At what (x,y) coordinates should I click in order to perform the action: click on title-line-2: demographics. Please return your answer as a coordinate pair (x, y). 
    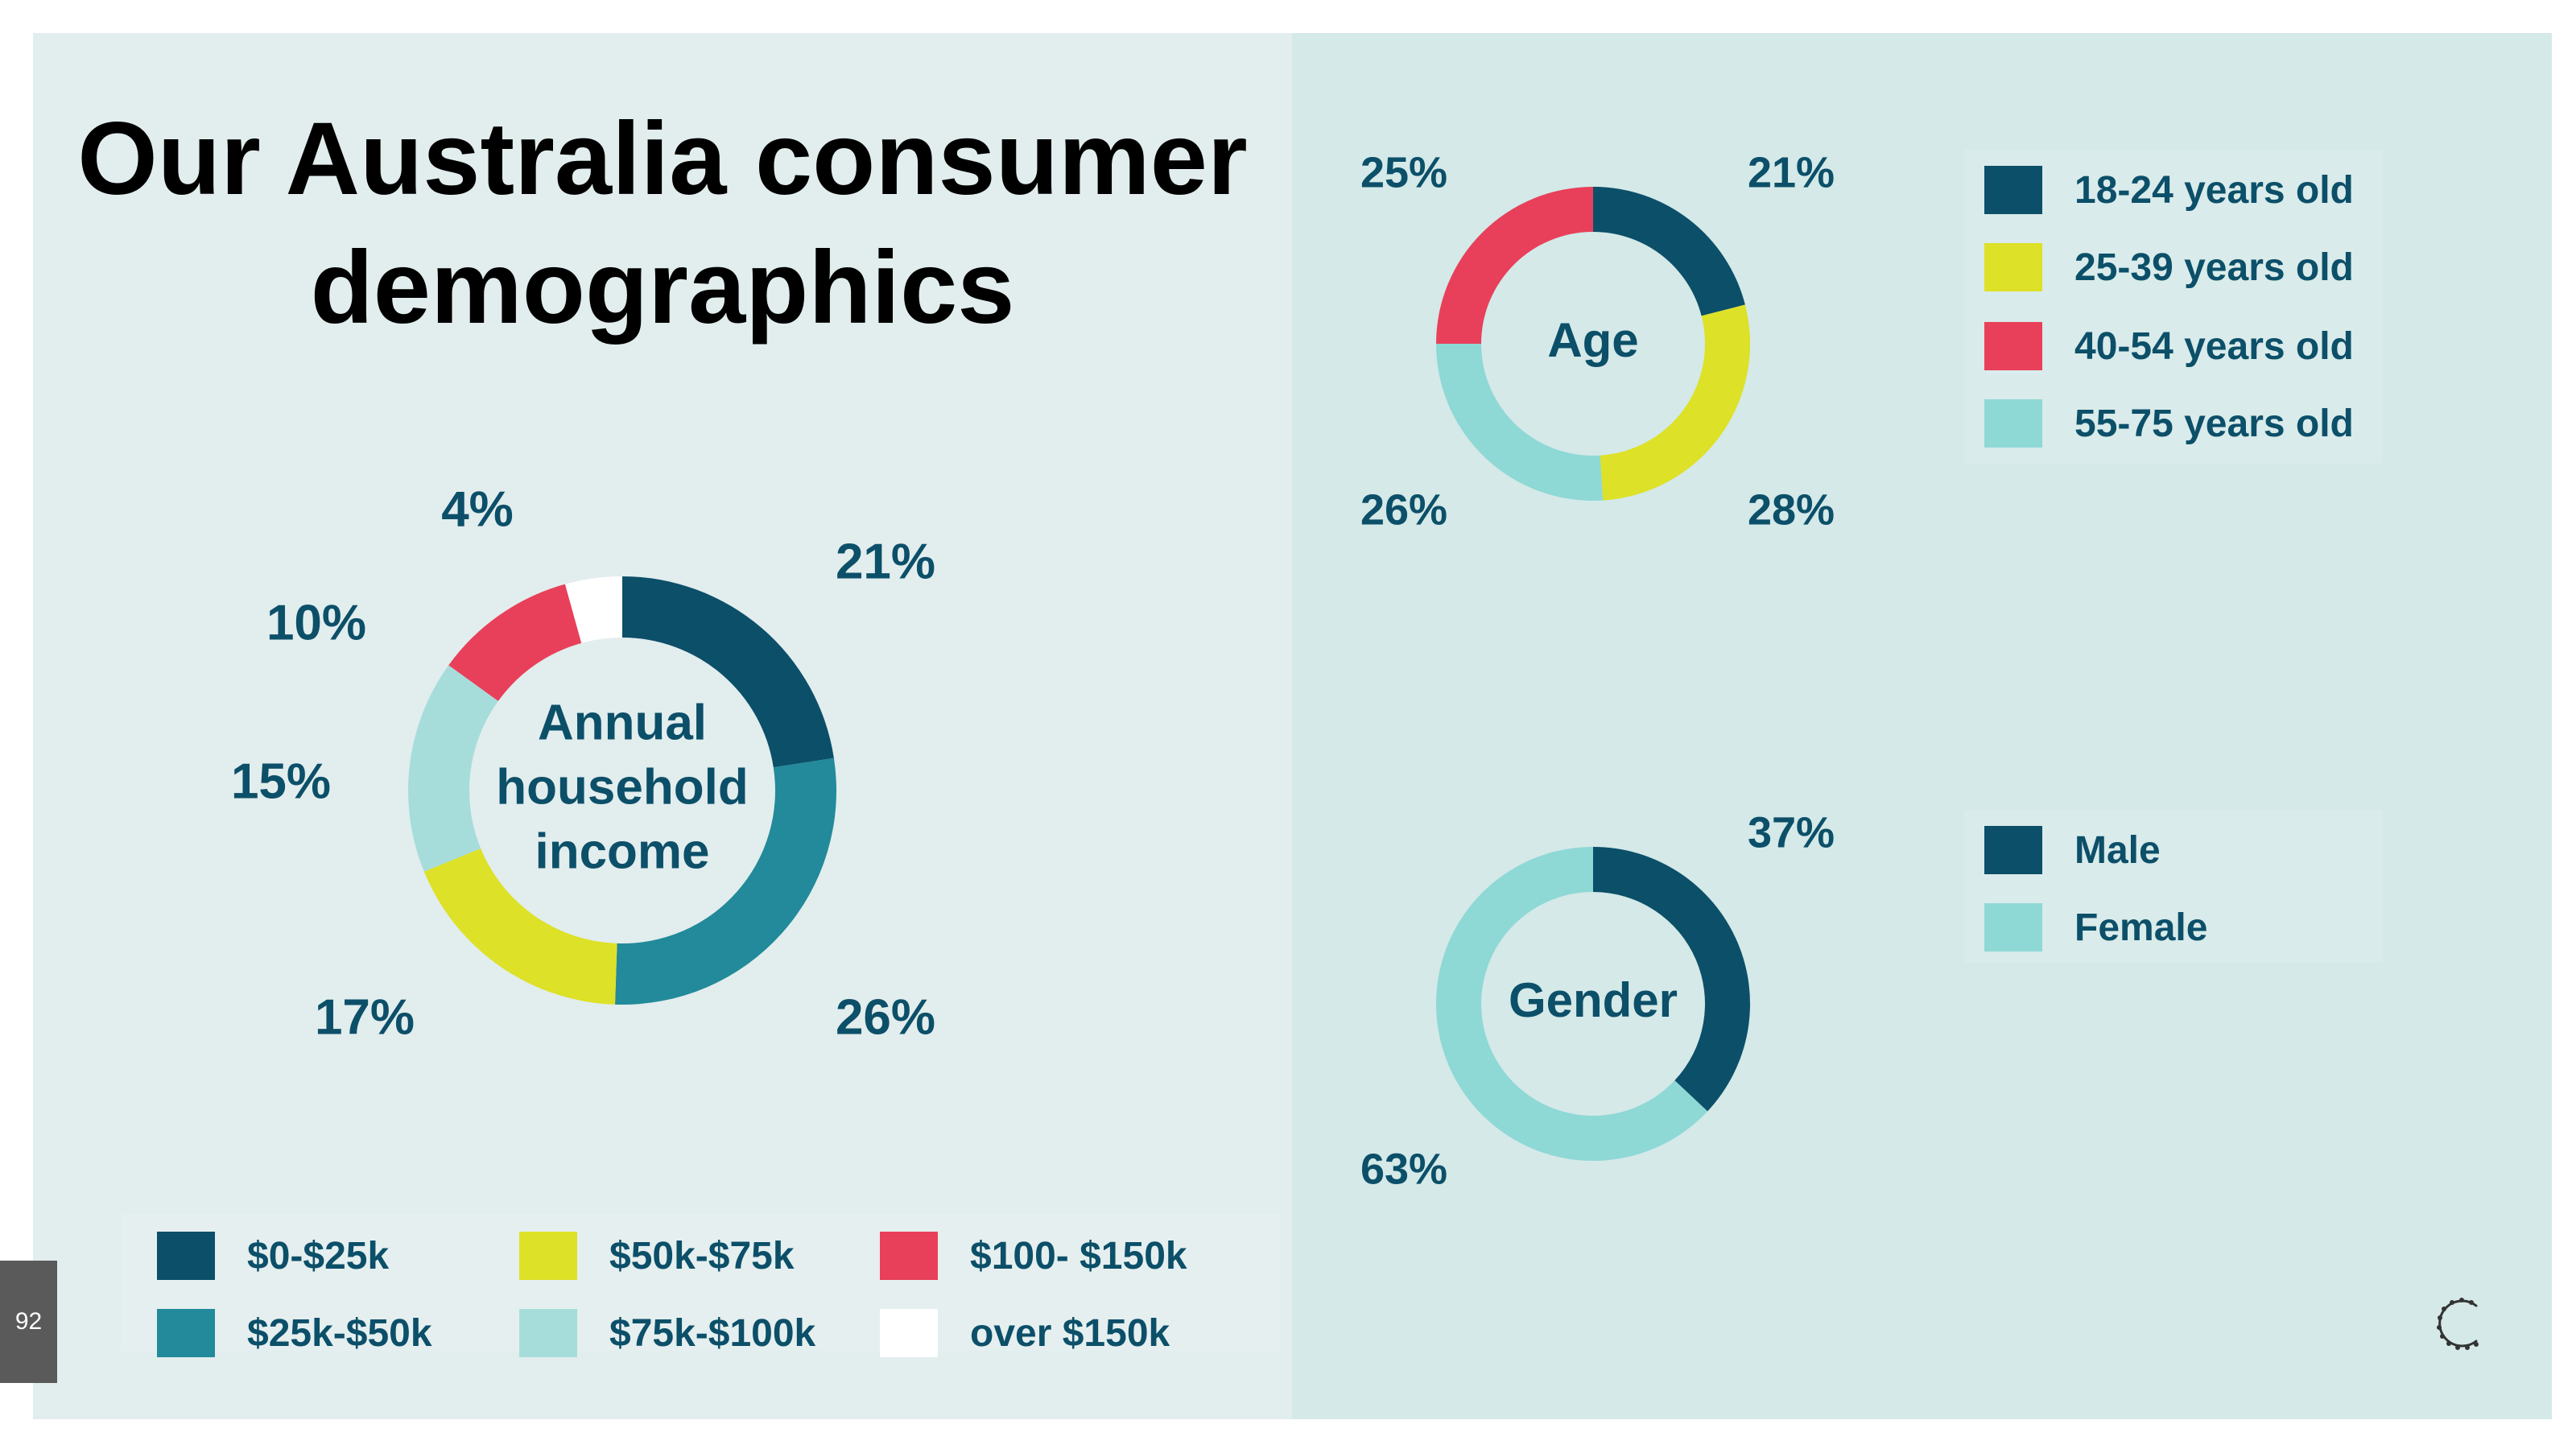
    Looking at the image, I should click on (662, 287).